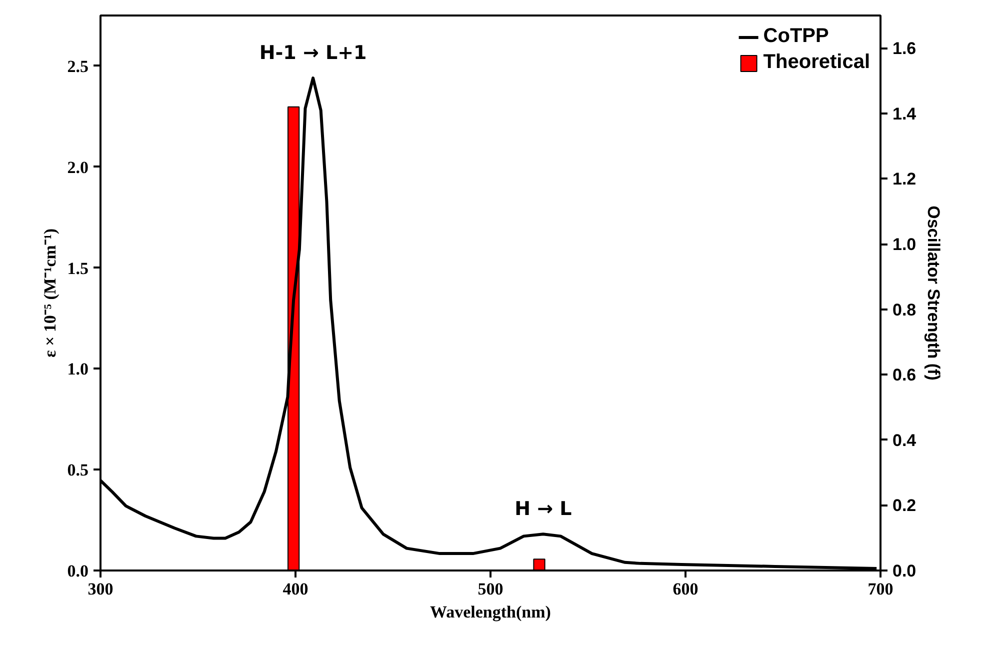  Describe the element at coordinates (904, 506) in the screenshot. I see `y2-tick-label: 0.2` at that location.